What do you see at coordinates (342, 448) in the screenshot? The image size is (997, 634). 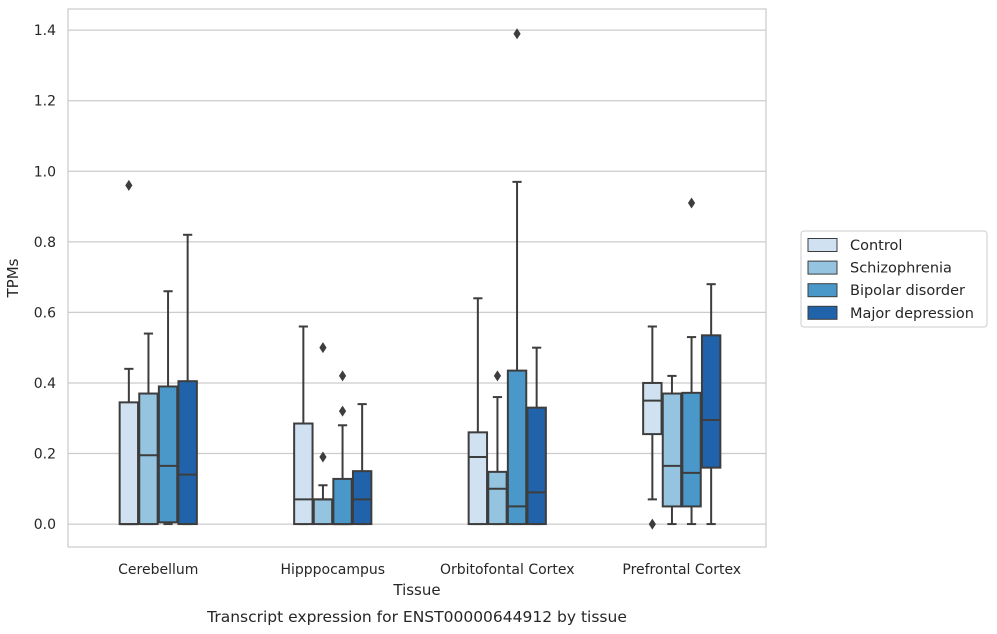 I see `box-bipolar-disorder-hipppocampus` at bounding box center [342, 448].